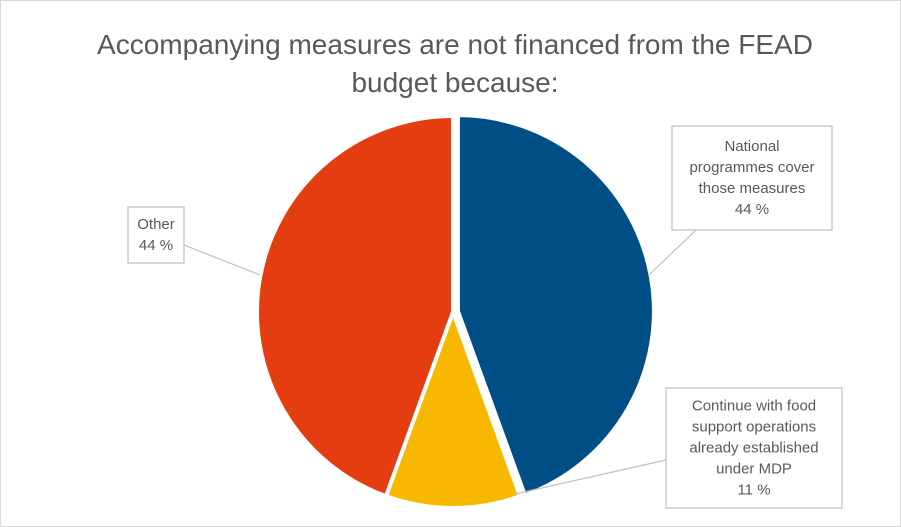 The width and height of the screenshot is (901, 527). I want to click on slice-1-label-line: National, so click(751, 146).